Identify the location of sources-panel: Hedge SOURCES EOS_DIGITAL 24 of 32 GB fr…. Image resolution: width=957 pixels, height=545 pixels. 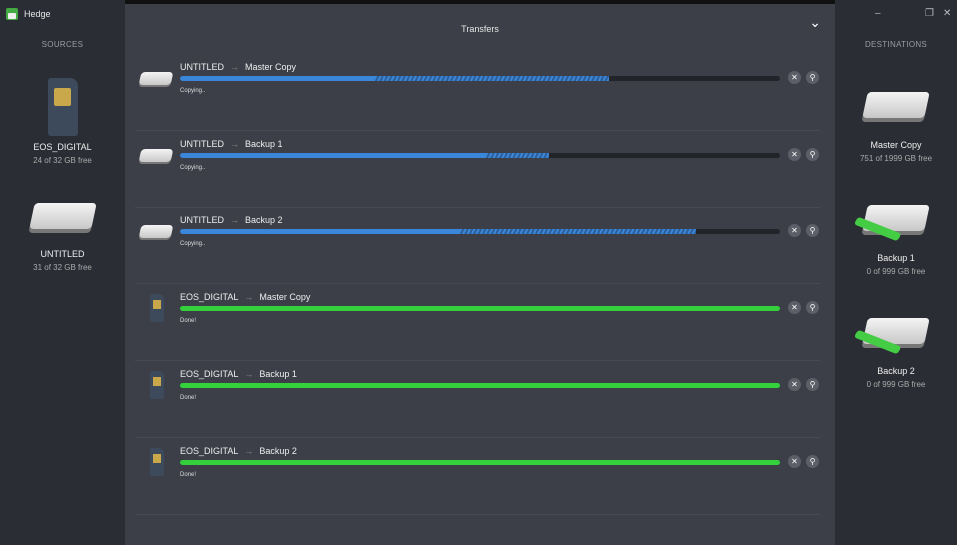
(62, 272).